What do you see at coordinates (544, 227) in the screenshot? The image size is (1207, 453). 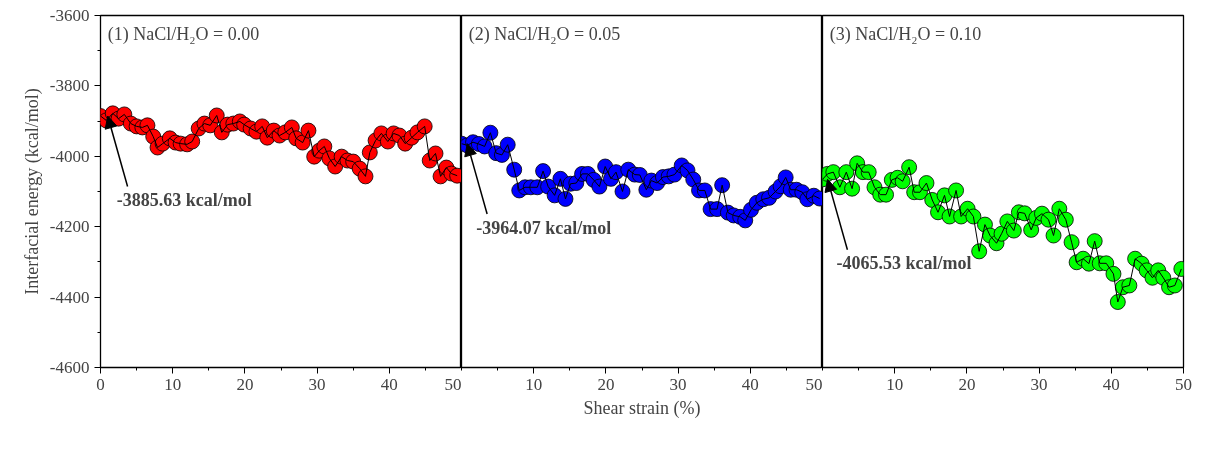 I see `annotation: -3964.07 kcal/mol` at bounding box center [544, 227].